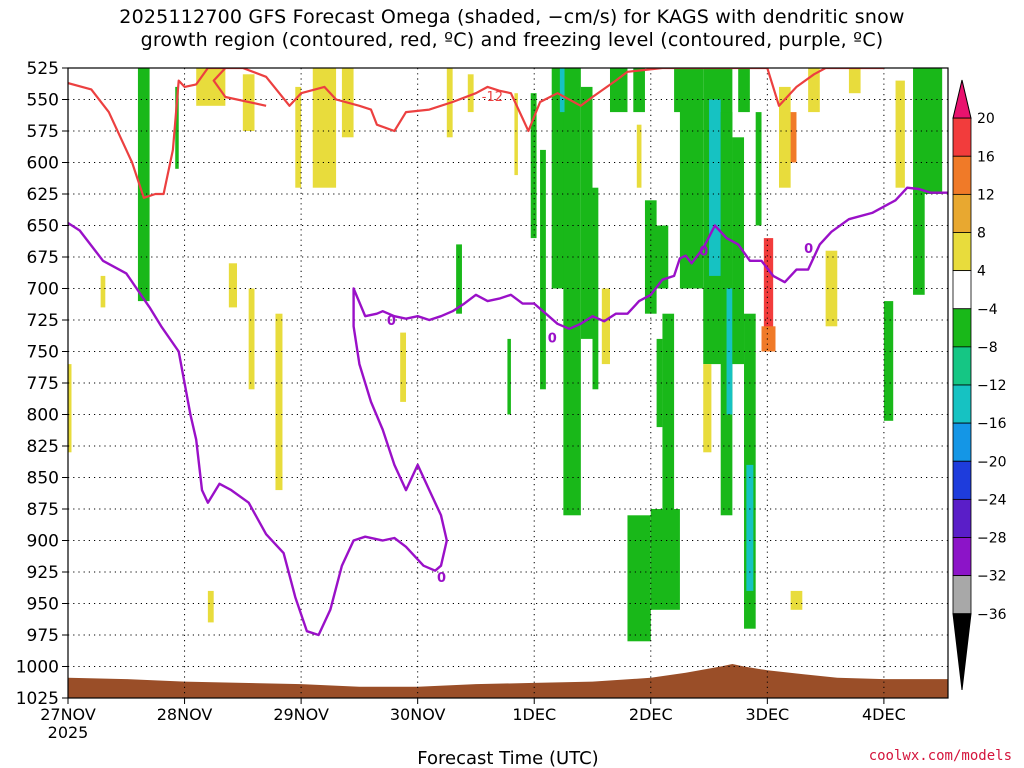  I want to click on x-tick-label: 27NOV, so click(68, 714).